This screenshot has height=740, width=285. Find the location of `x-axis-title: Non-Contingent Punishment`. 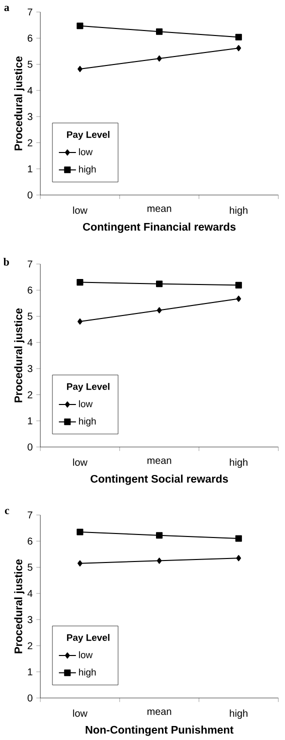

x-axis-title: Non-Contingent Punishment is located at coordinates (160, 731).